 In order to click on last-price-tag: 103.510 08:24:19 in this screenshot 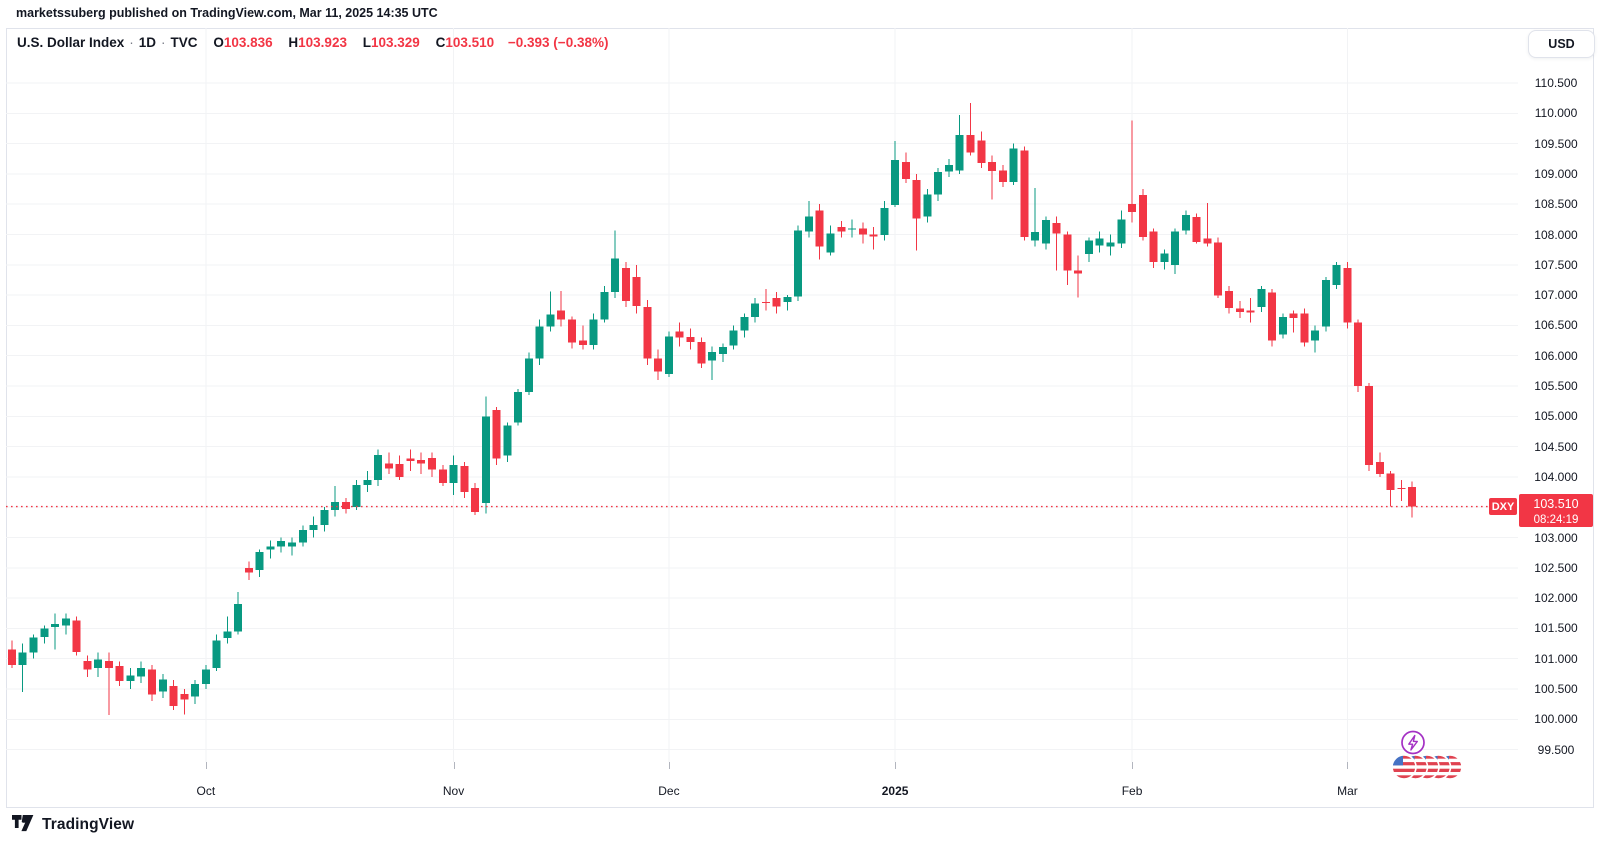, I will do `click(1556, 510)`.